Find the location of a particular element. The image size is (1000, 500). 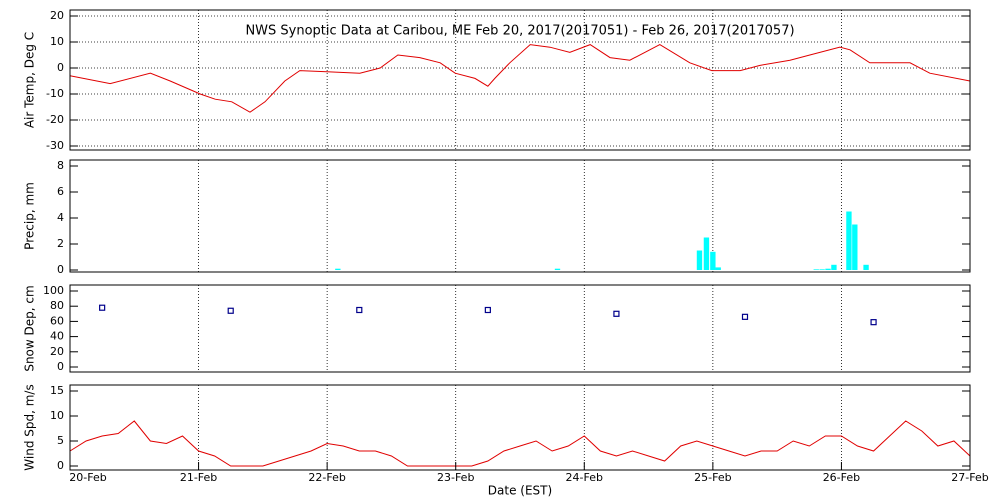

y-tick-label: 80 is located at coordinates (57, 305).